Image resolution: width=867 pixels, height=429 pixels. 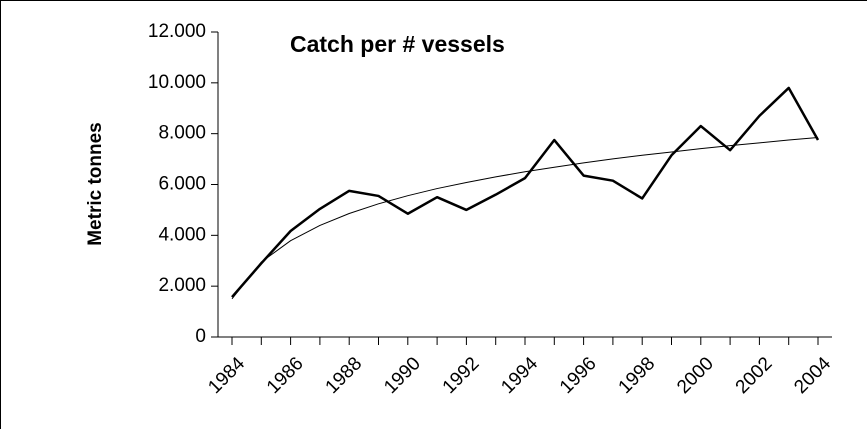 What do you see at coordinates (182, 234) in the screenshot?
I see `y-tick-label: 4.000` at bounding box center [182, 234].